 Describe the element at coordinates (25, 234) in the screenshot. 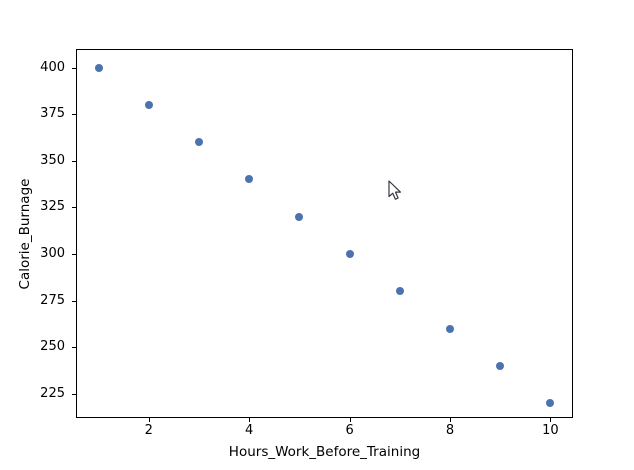

I see `y-axis-label: Calorie_Burnage` at that location.